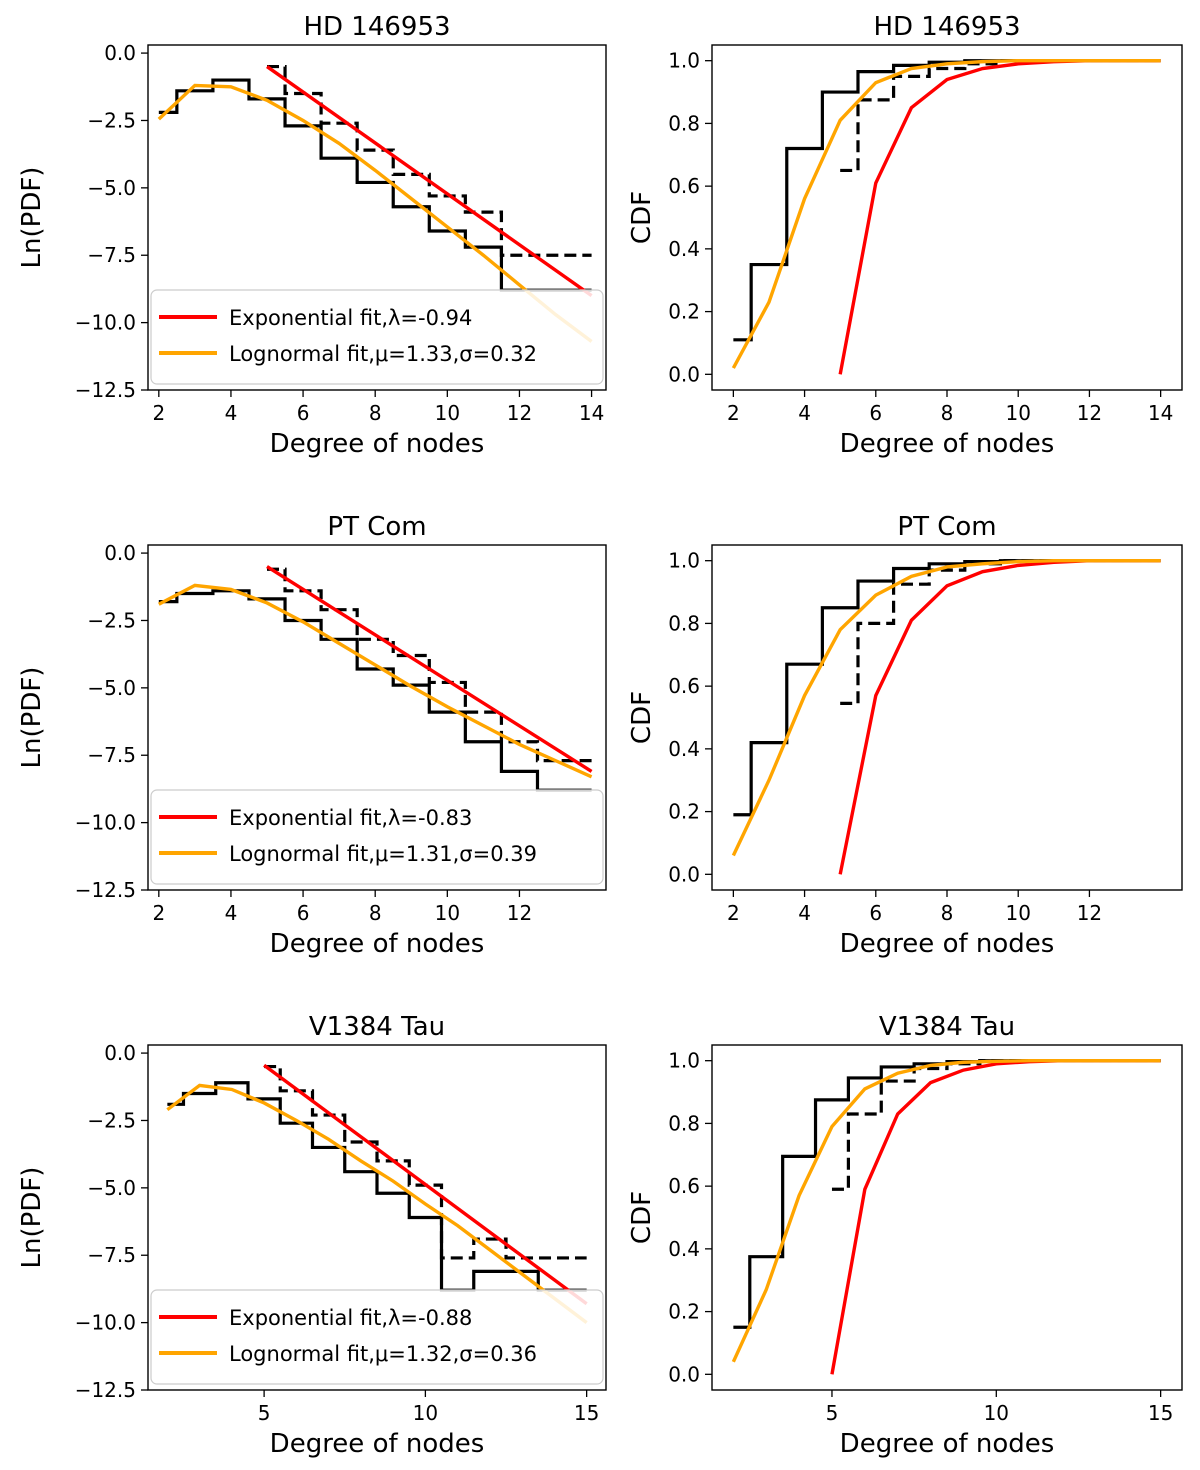 This screenshot has height=1470, width=1200. What do you see at coordinates (586, 1413) in the screenshot?
I see `x-tick-label: 15` at bounding box center [586, 1413].